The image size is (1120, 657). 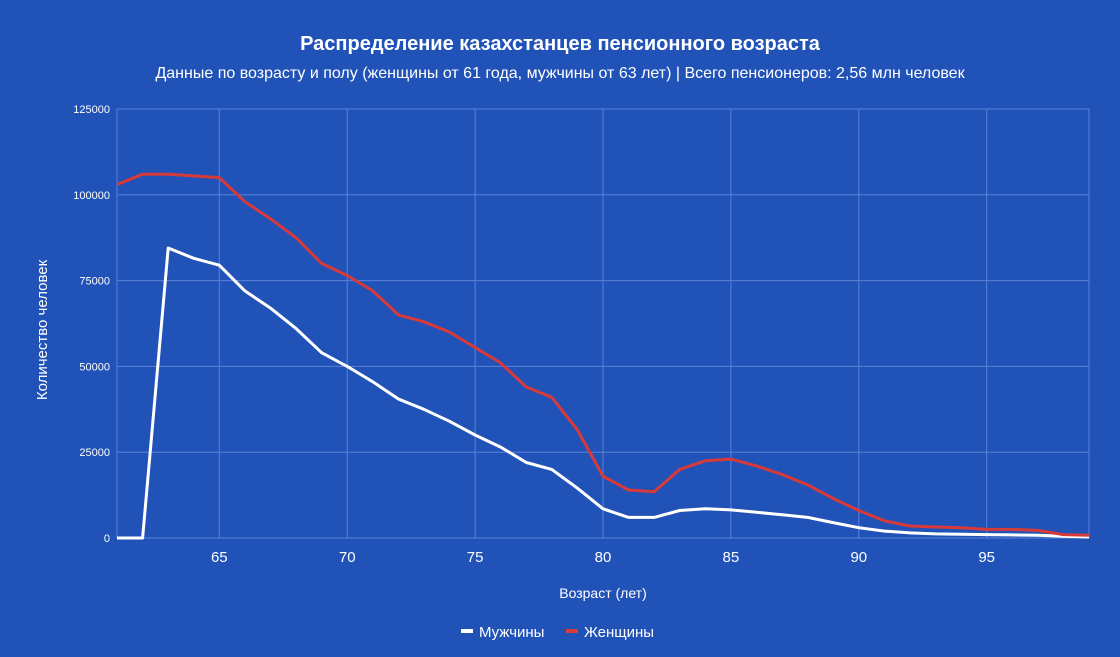 I want to click on y-tick-labels: 0 25000 50000 75000 100000 125000, so click(x=91, y=324).